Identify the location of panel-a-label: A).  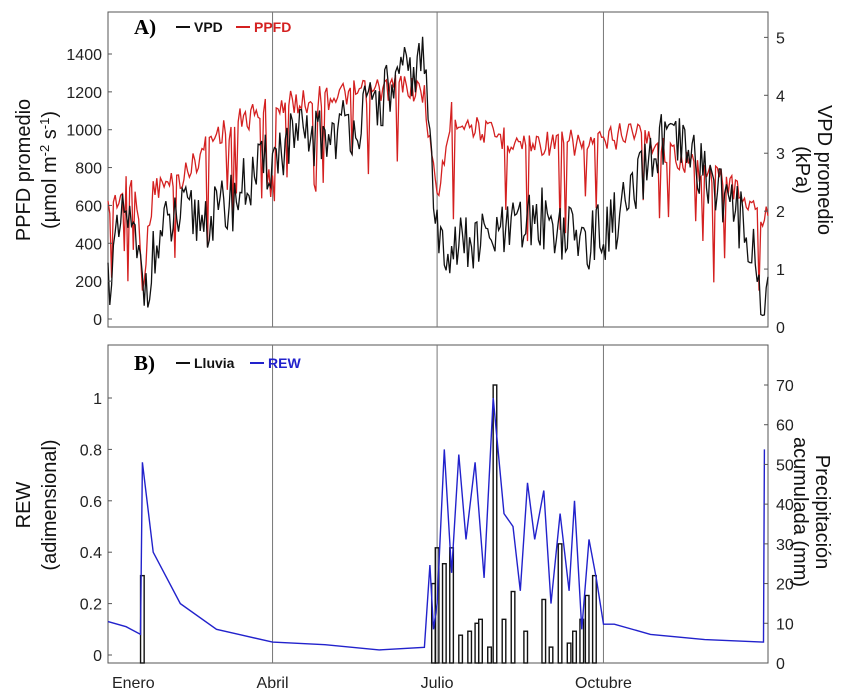
(145, 27).